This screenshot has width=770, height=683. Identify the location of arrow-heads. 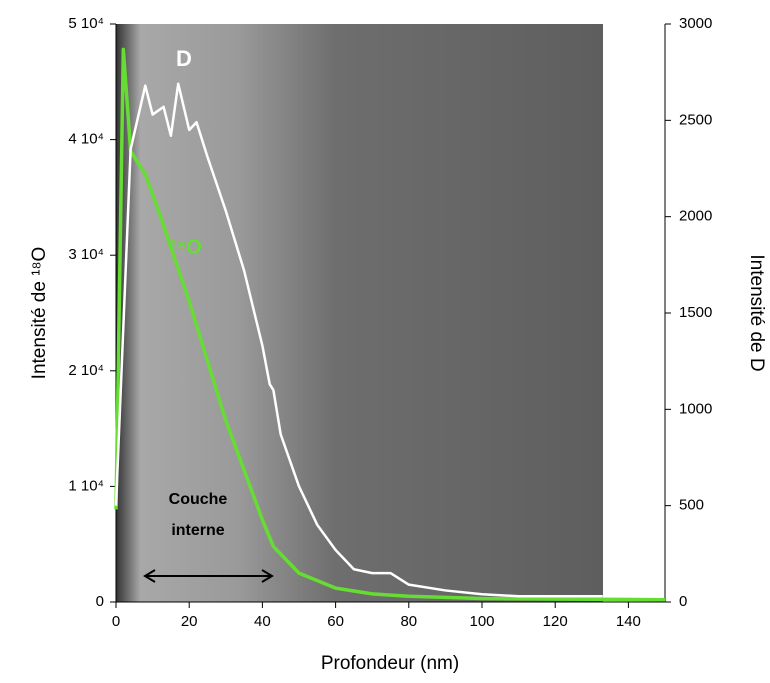
(208, 576).